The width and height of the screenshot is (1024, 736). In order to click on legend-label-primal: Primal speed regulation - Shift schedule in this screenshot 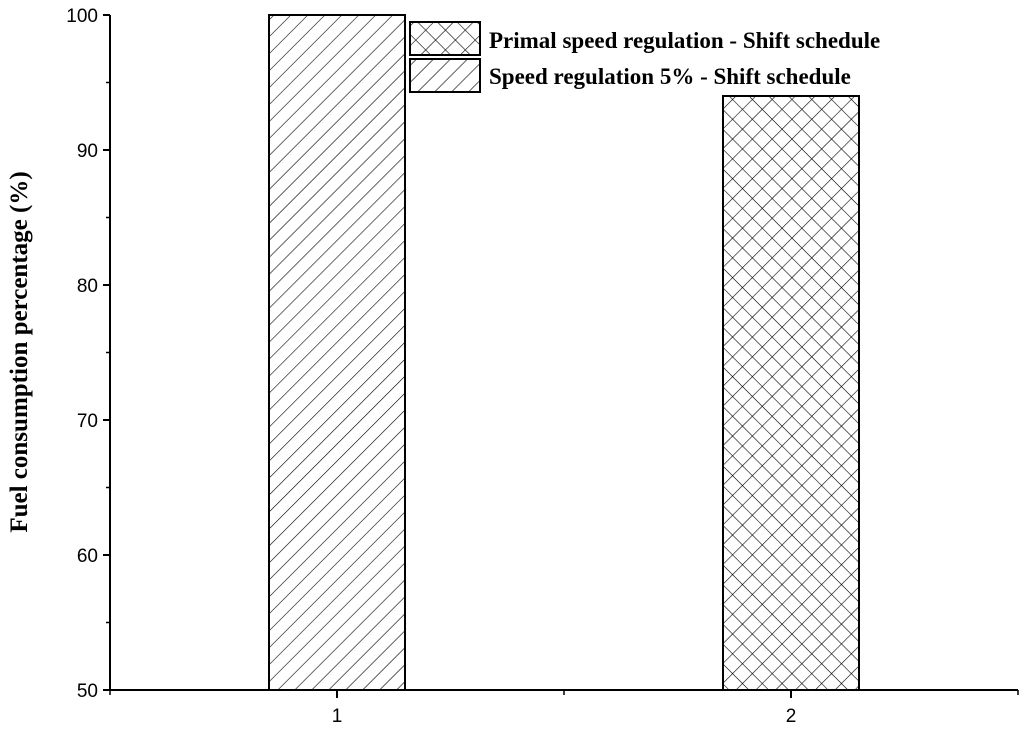, I will do `click(684, 40)`.